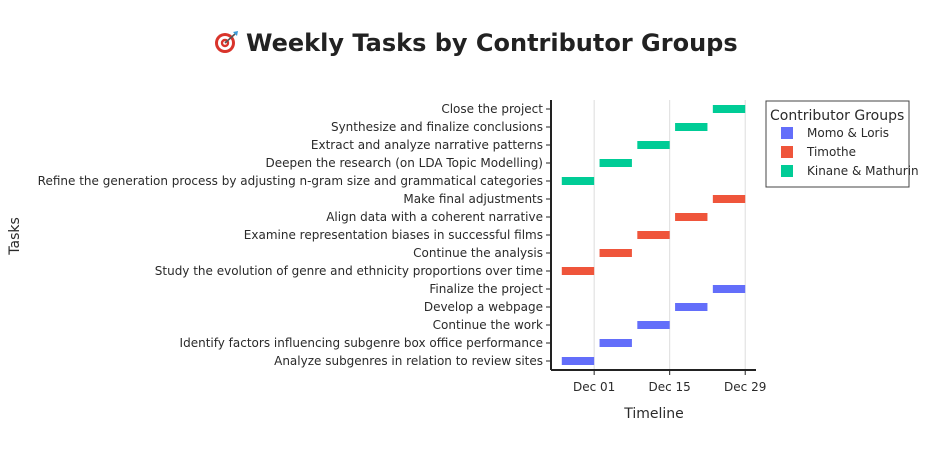 This screenshot has width=937, height=450. What do you see at coordinates (594, 387) in the screenshot?
I see `x-tick-label: Dec 01` at bounding box center [594, 387].